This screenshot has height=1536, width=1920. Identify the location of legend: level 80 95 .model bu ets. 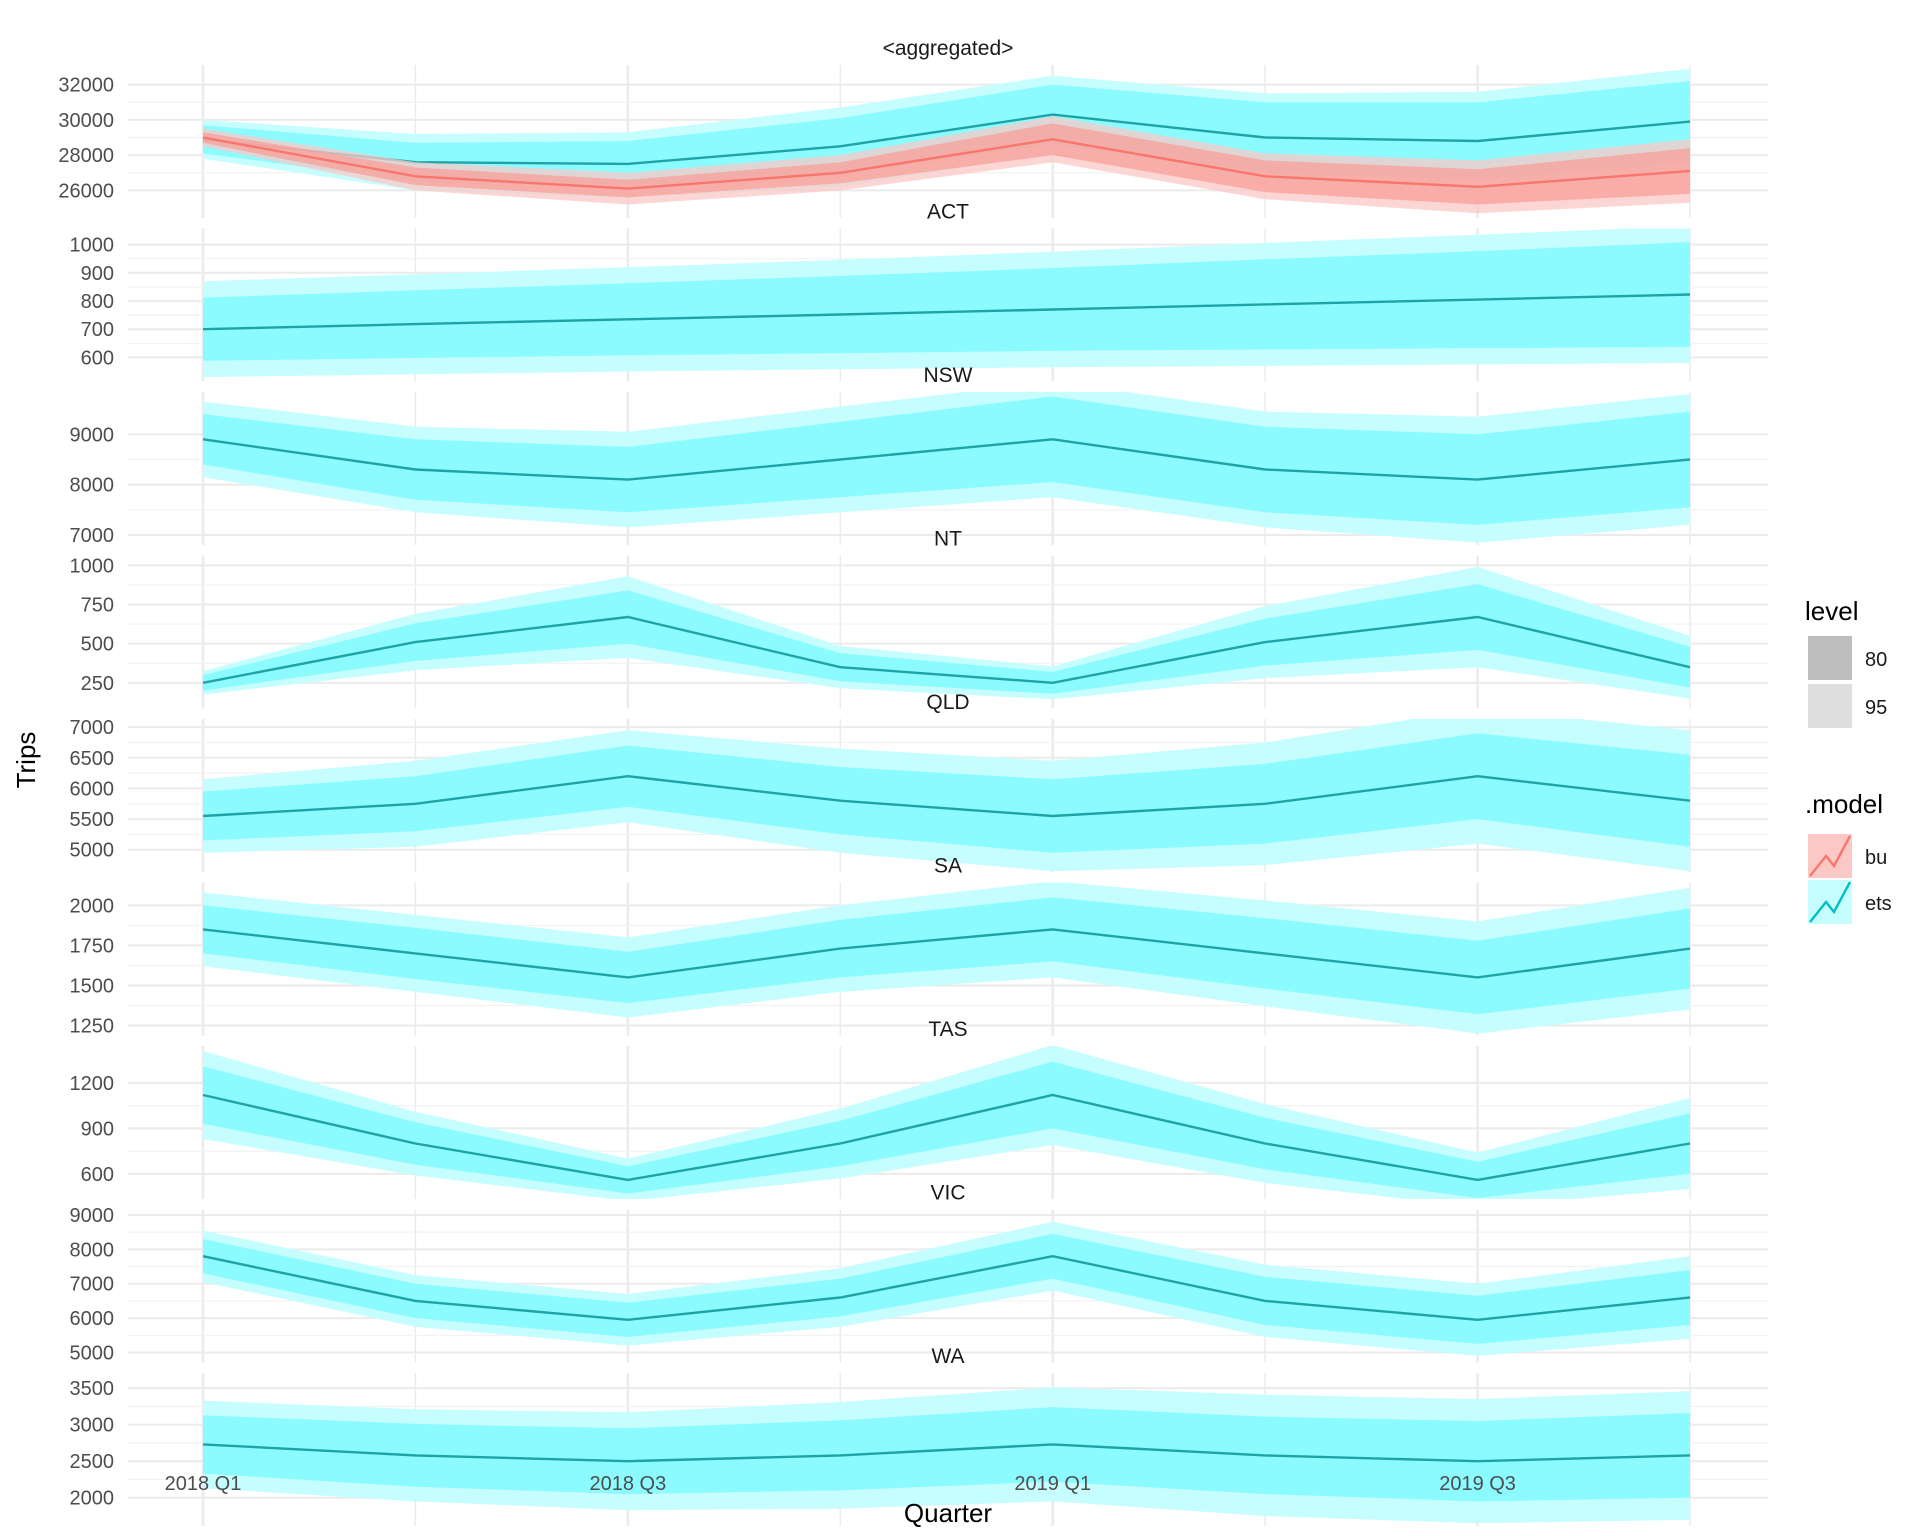
(1848, 760).